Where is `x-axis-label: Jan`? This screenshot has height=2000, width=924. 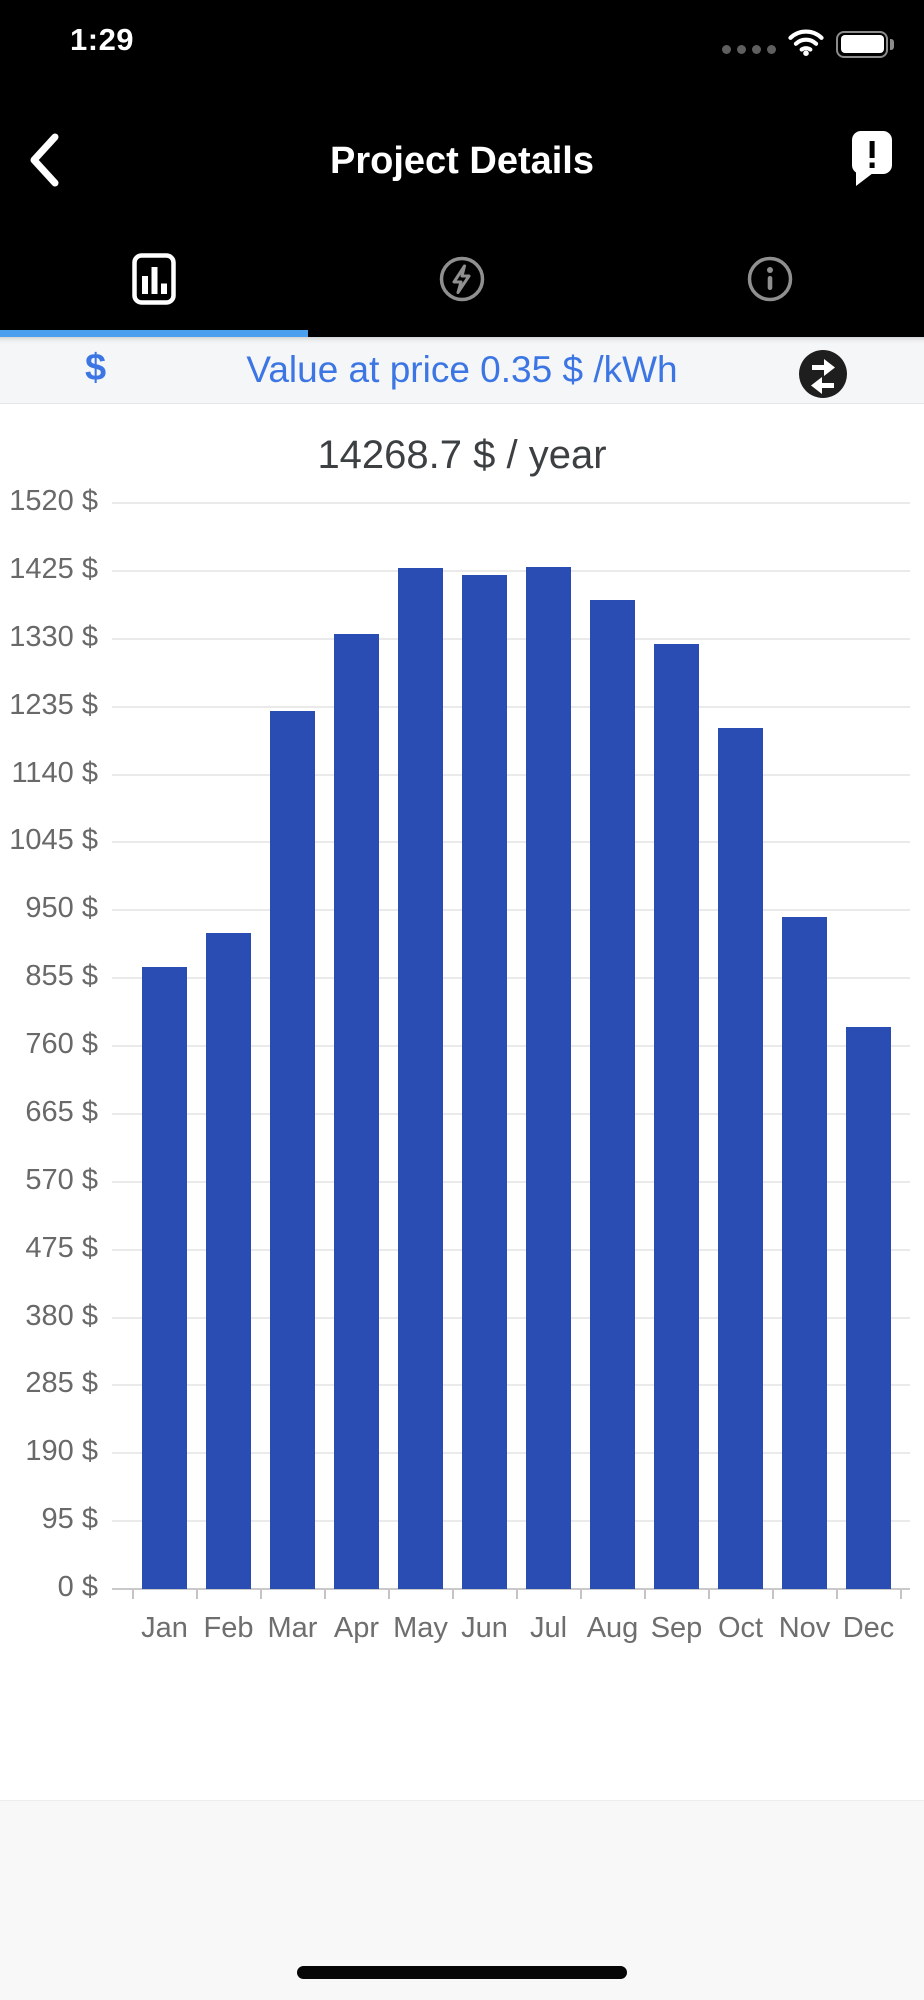 x-axis-label: Jan is located at coordinates (164, 1628).